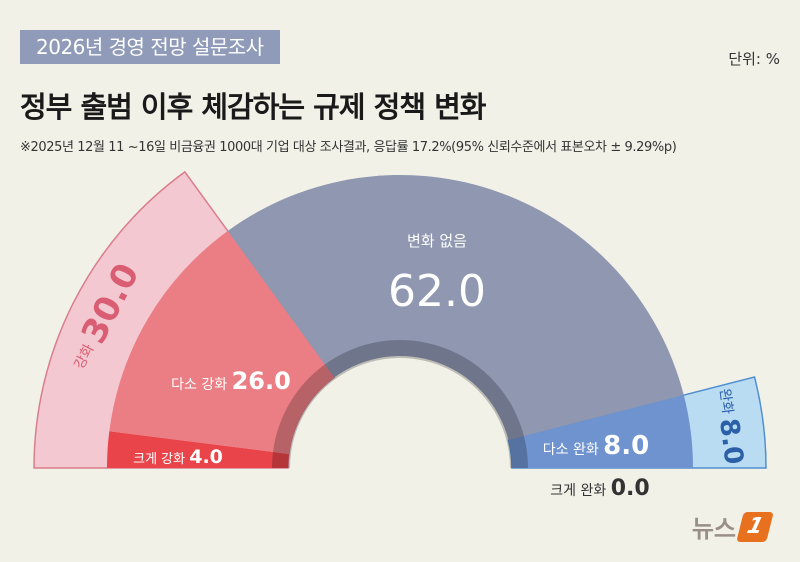 Image resolution: width=800 pixels, height=562 pixels. What do you see at coordinates (580, 491) in the screenshot?
I see `segment-text-greatly-ease-label: 크게 완화` at bounding box center [580, 491].